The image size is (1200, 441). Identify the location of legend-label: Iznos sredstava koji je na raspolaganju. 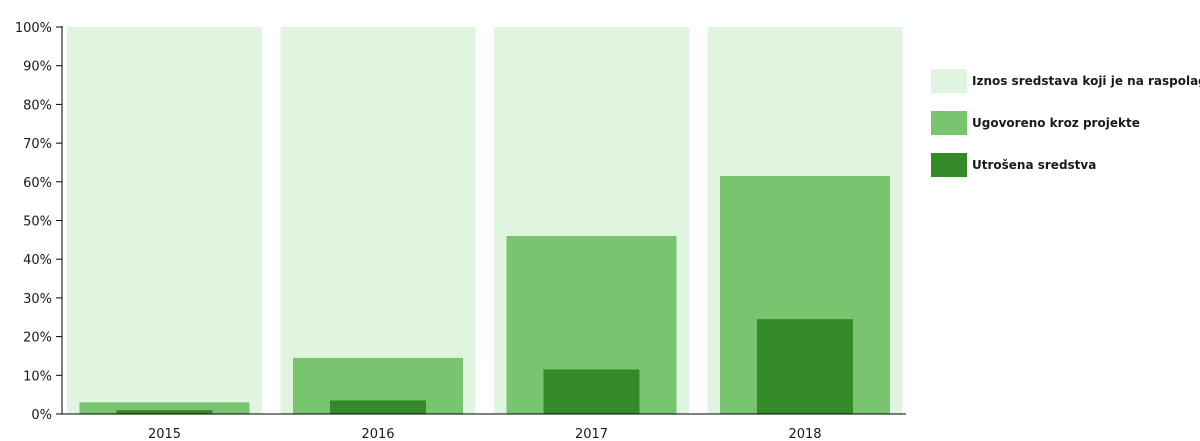
(1086, 81).